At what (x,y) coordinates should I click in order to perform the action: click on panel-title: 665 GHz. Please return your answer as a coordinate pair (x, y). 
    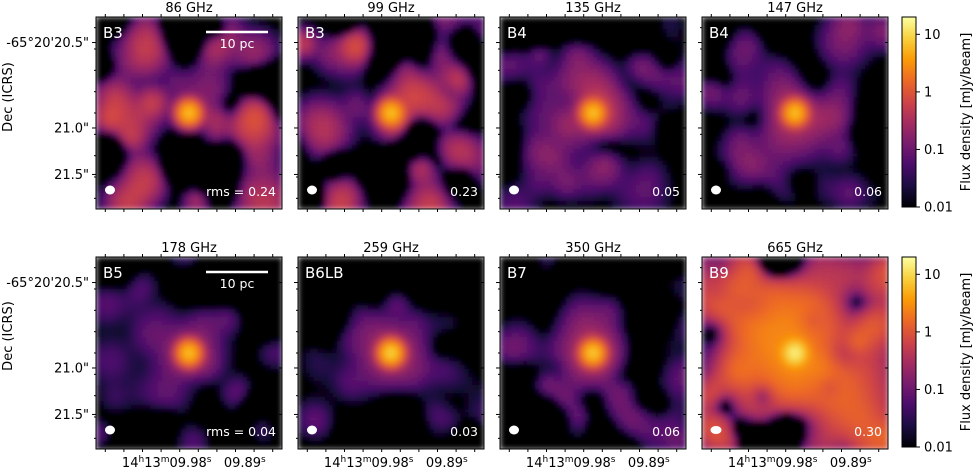
    Looking at the image, I should click on (795, 248).